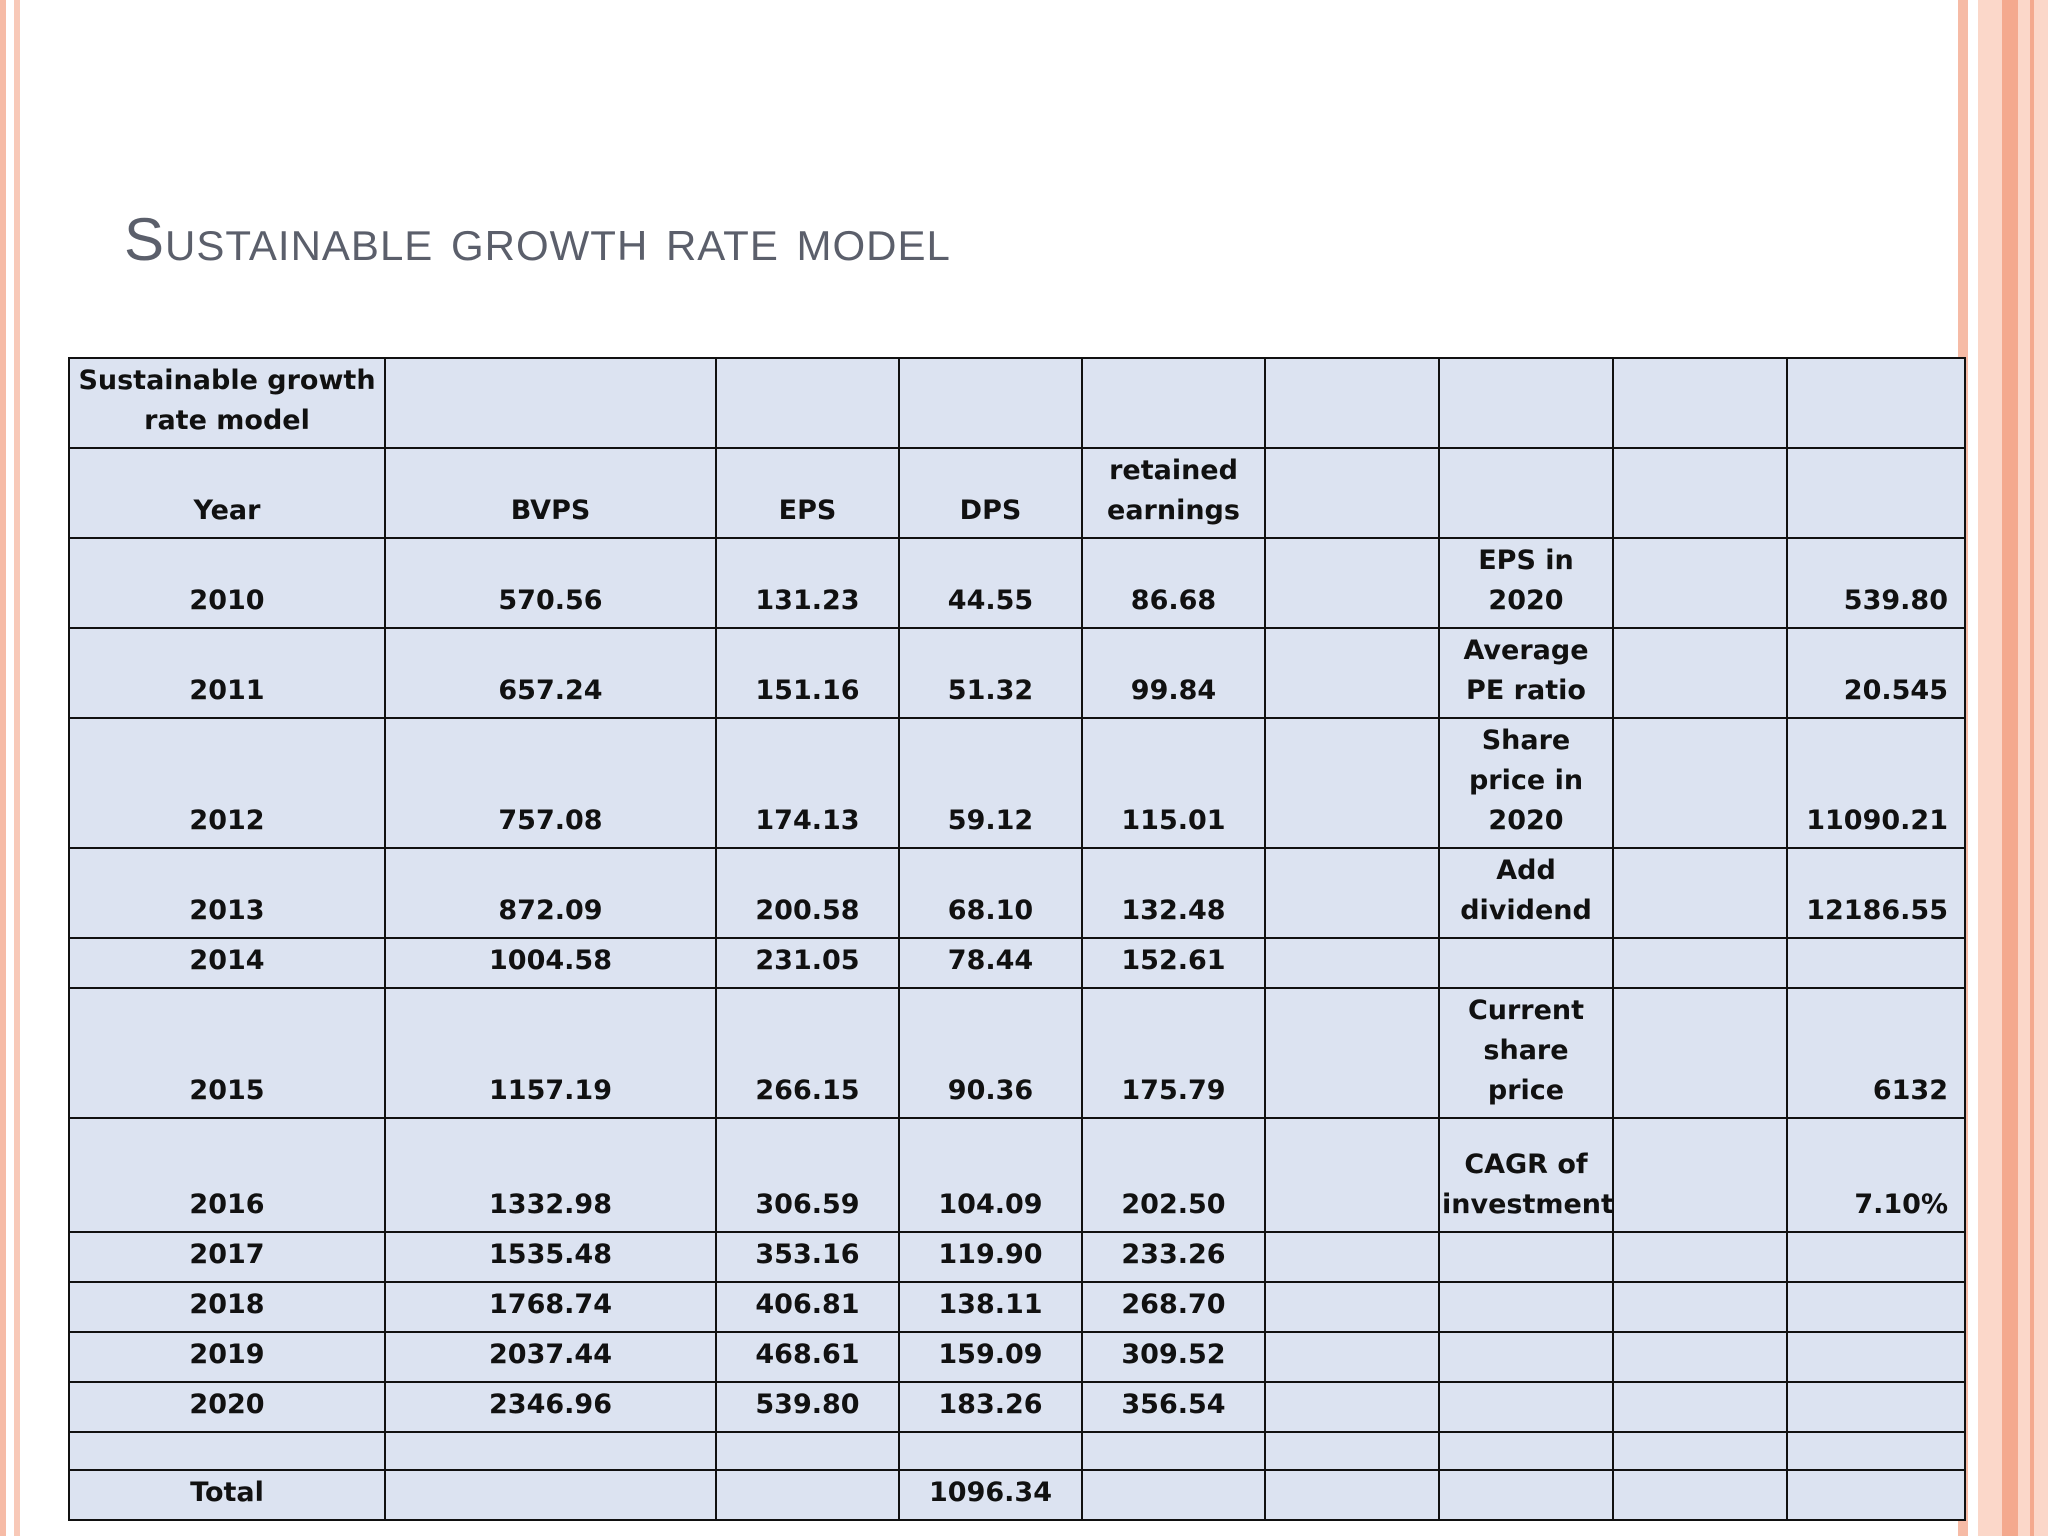 The width and height of the screenshot is (2048, 1536). What do you see at coordinates (1173, 1407) in the screenshot?
I see `cell-retained-earnings: 356.54` at bounding box center [1173, 1407].